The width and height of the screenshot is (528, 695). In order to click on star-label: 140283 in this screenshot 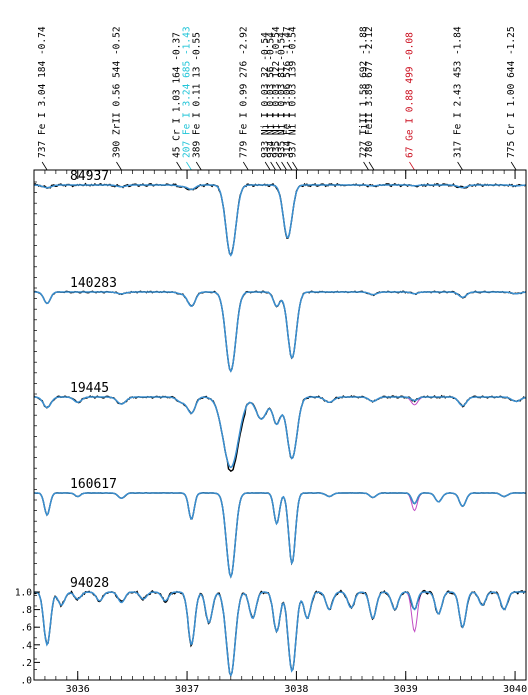, I will do `click(93, 283)`.